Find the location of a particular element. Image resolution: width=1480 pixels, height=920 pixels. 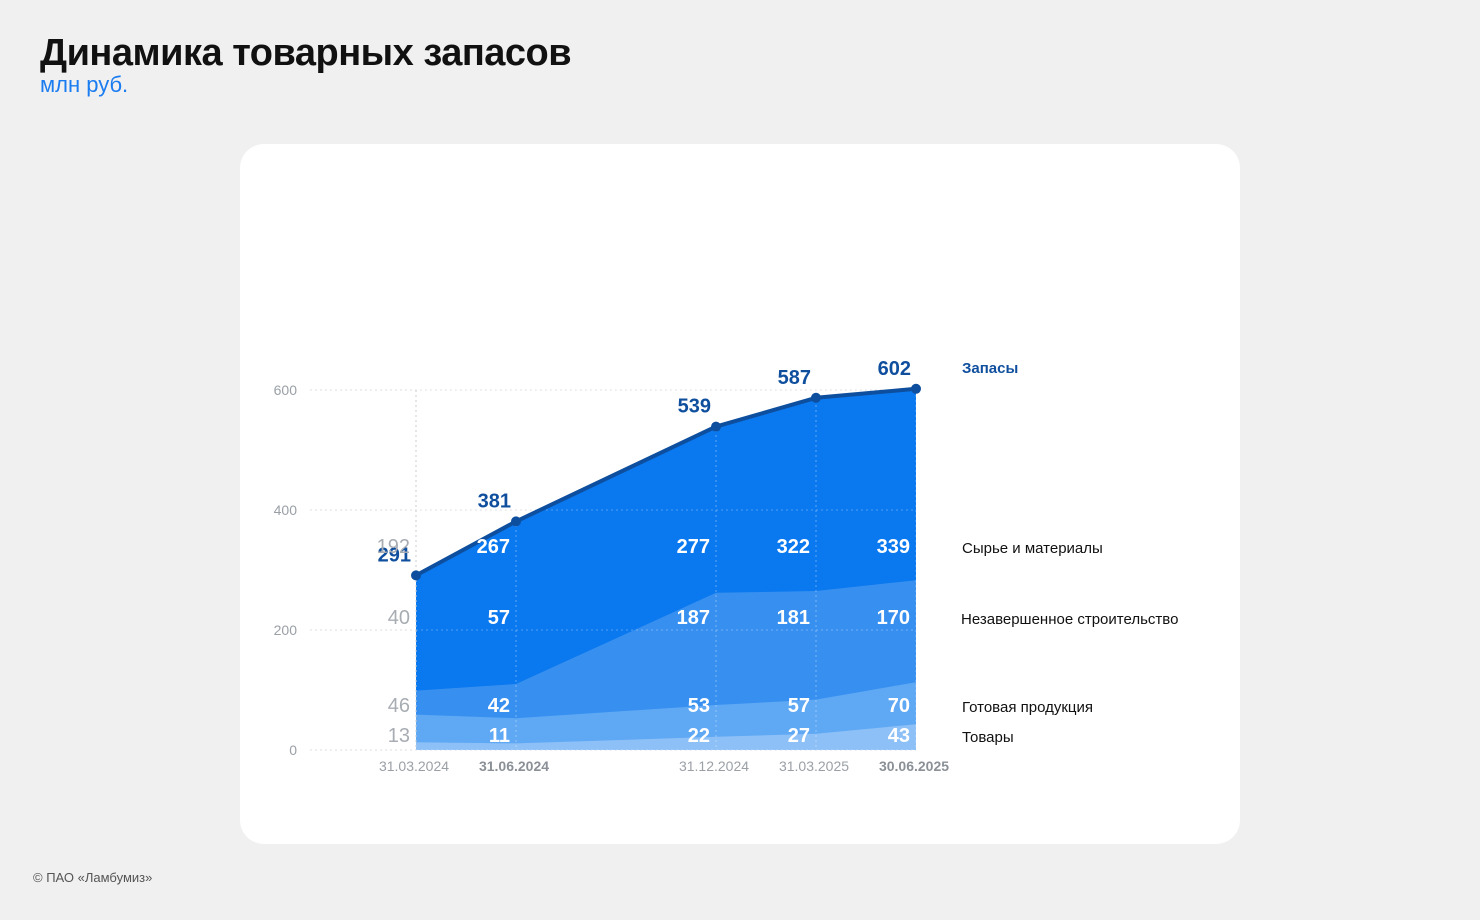

x-tick-label: 31.06.2024 is located at coordinates (514, 766).